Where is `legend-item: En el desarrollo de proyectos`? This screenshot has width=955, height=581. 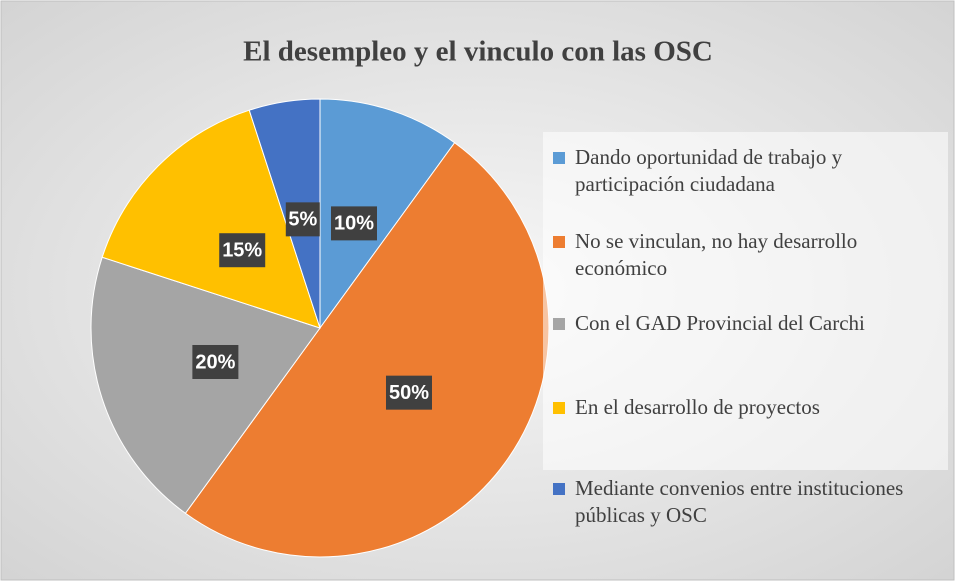
legend-item: En el desarrollo de proyectos is located at coordinates (748, 407).